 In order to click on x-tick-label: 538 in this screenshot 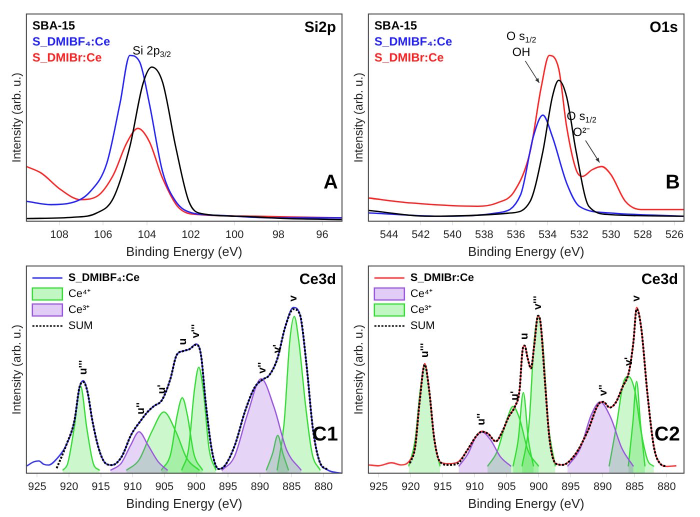, I will do `click(484, 234)`.